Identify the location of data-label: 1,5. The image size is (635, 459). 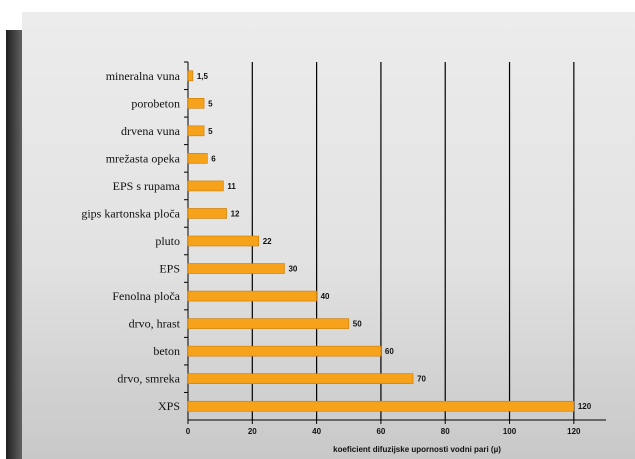
(203, 76).